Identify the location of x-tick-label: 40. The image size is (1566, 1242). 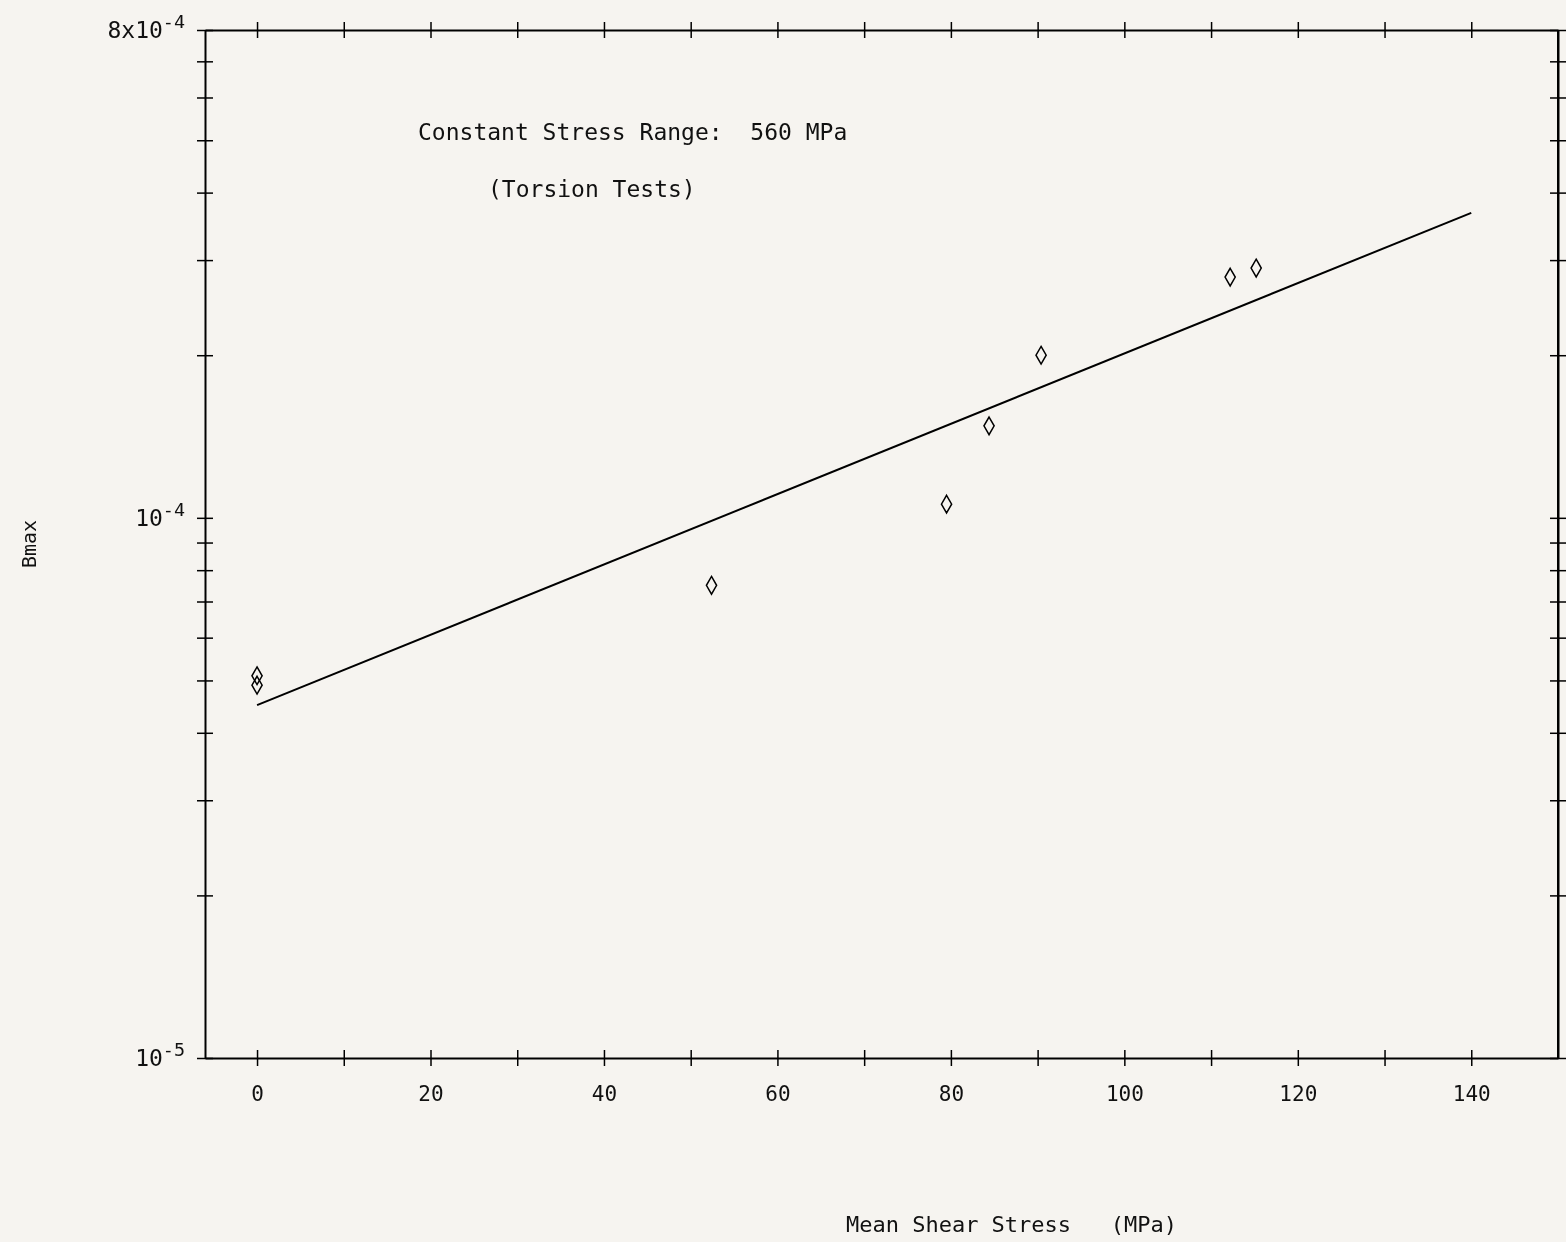
(604, 1093).